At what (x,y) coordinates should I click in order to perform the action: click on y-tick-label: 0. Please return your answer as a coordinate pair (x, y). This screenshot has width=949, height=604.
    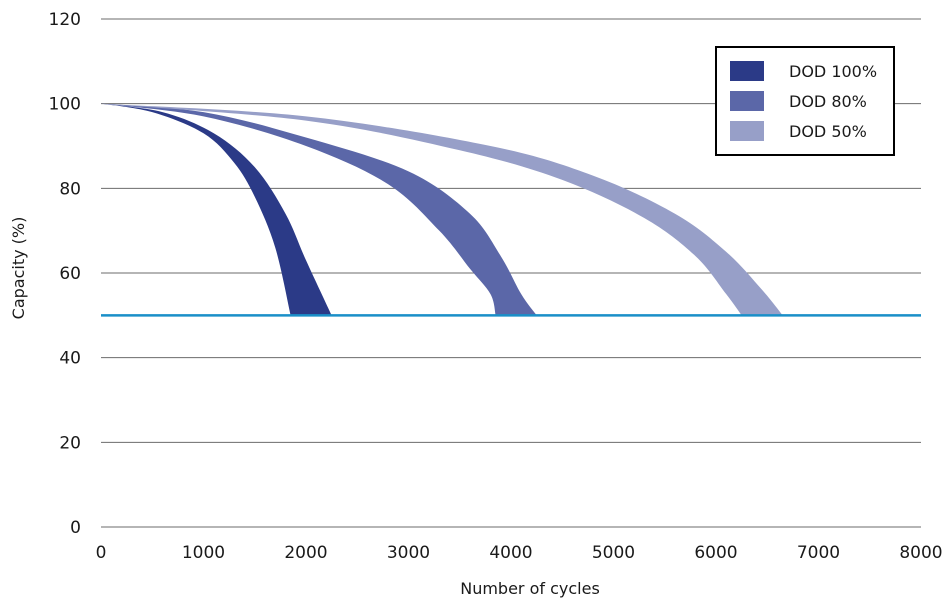
    Looking at the image, I should click on (75, 528).